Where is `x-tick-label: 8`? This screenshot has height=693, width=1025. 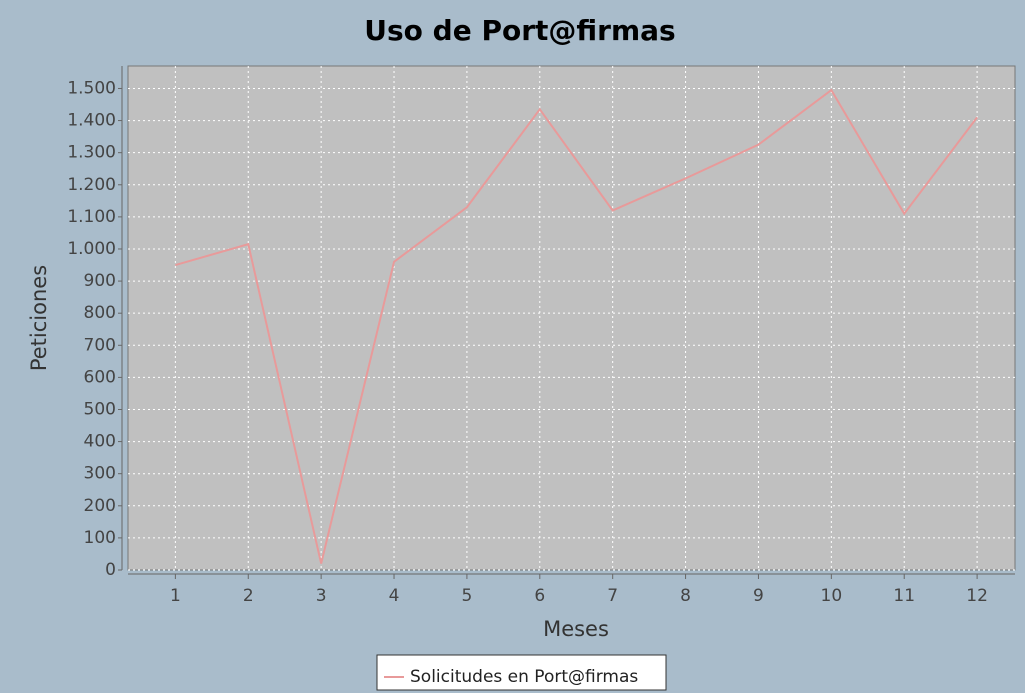
x-tick-label: 8 is located at coordinates (685, 596).